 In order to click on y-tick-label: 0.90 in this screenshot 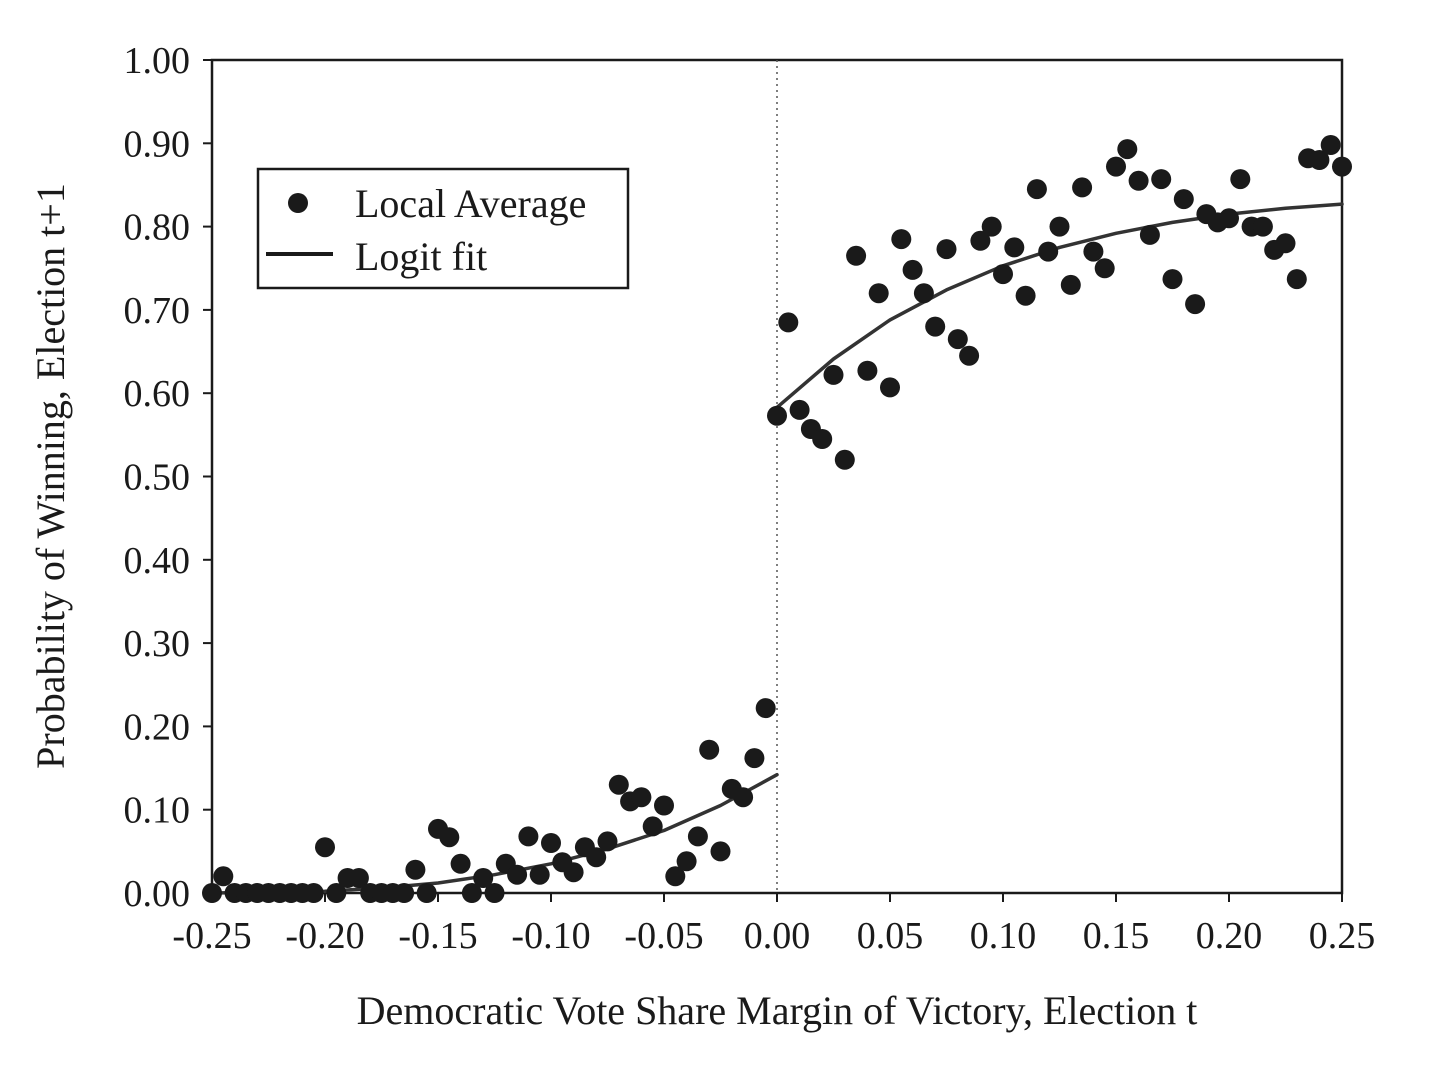, I will do `click(157, 144)`.